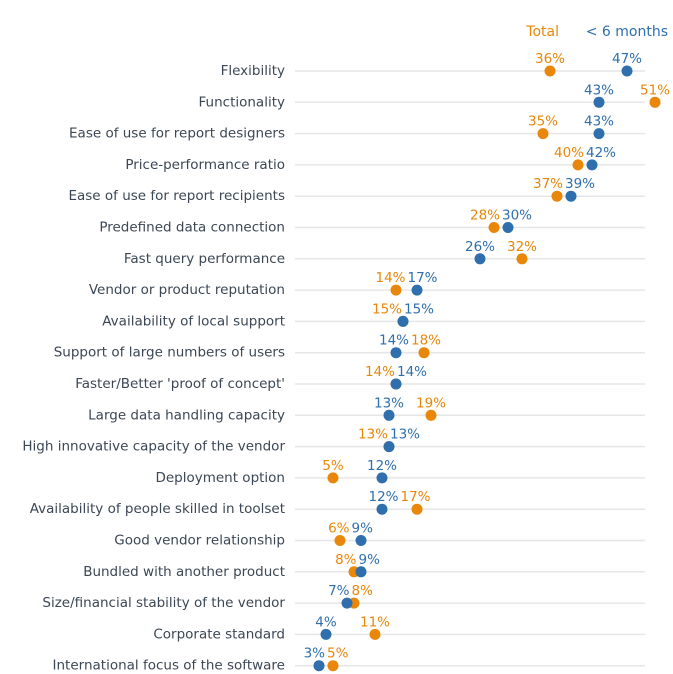  Describe the element at coordinates (550, 59) in the screenshot. I see `value-label-total: 36%` at that location.